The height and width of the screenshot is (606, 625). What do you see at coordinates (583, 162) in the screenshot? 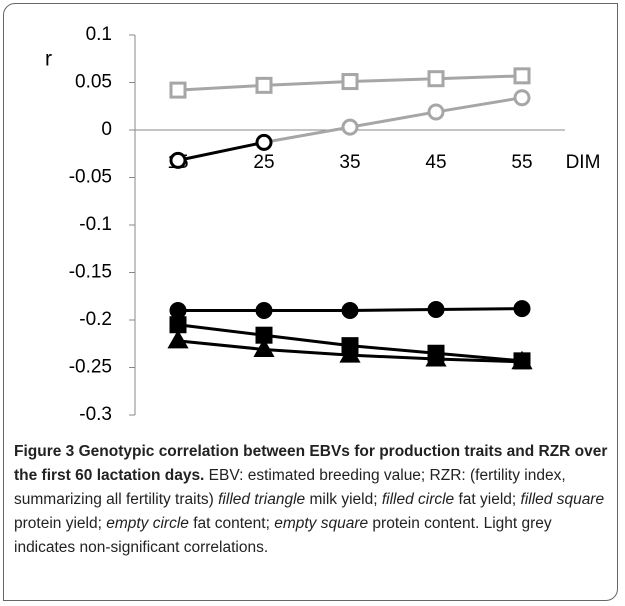
I see `x-axis-label: DIM` at bounding box center [583, 162].